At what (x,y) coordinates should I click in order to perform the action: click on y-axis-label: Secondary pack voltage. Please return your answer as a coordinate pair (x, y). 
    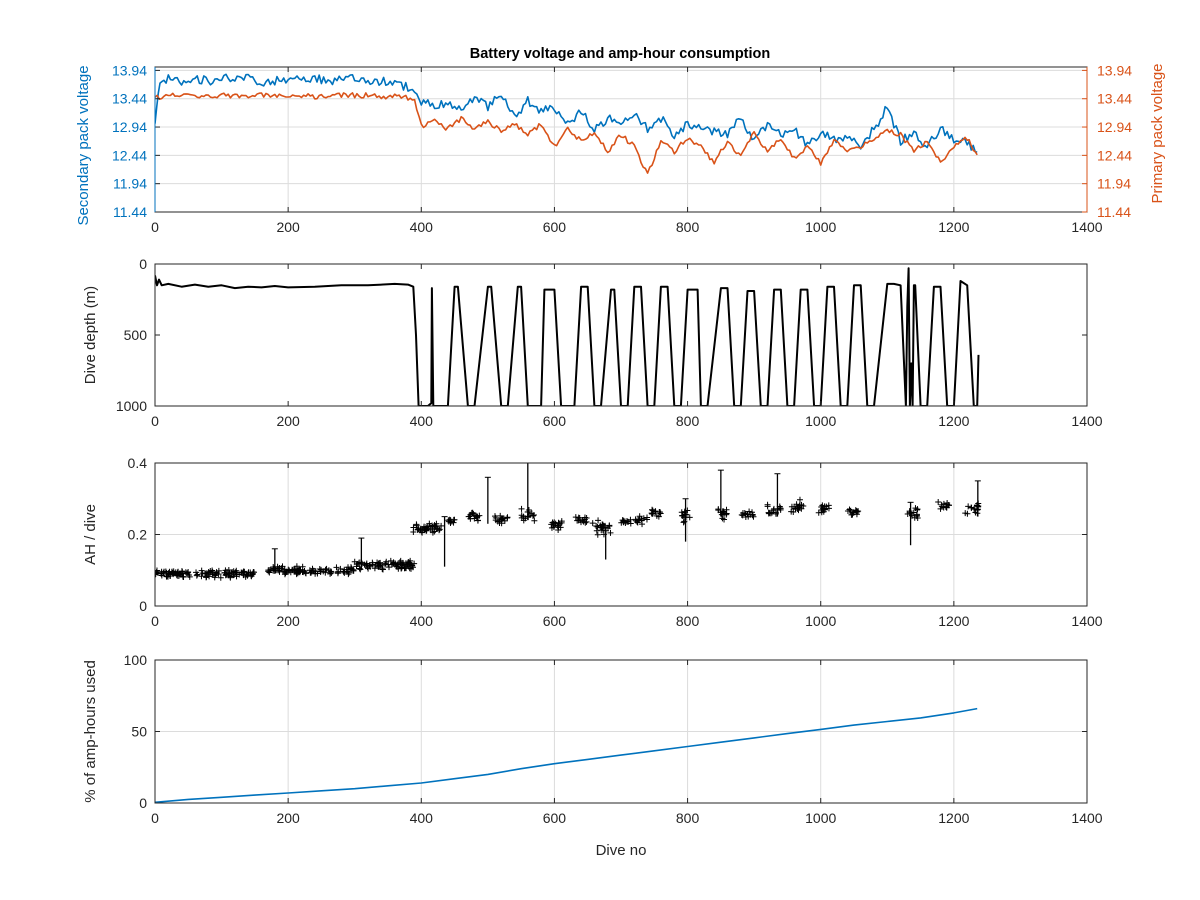
    Looking at the image, I should click on (83, 145).